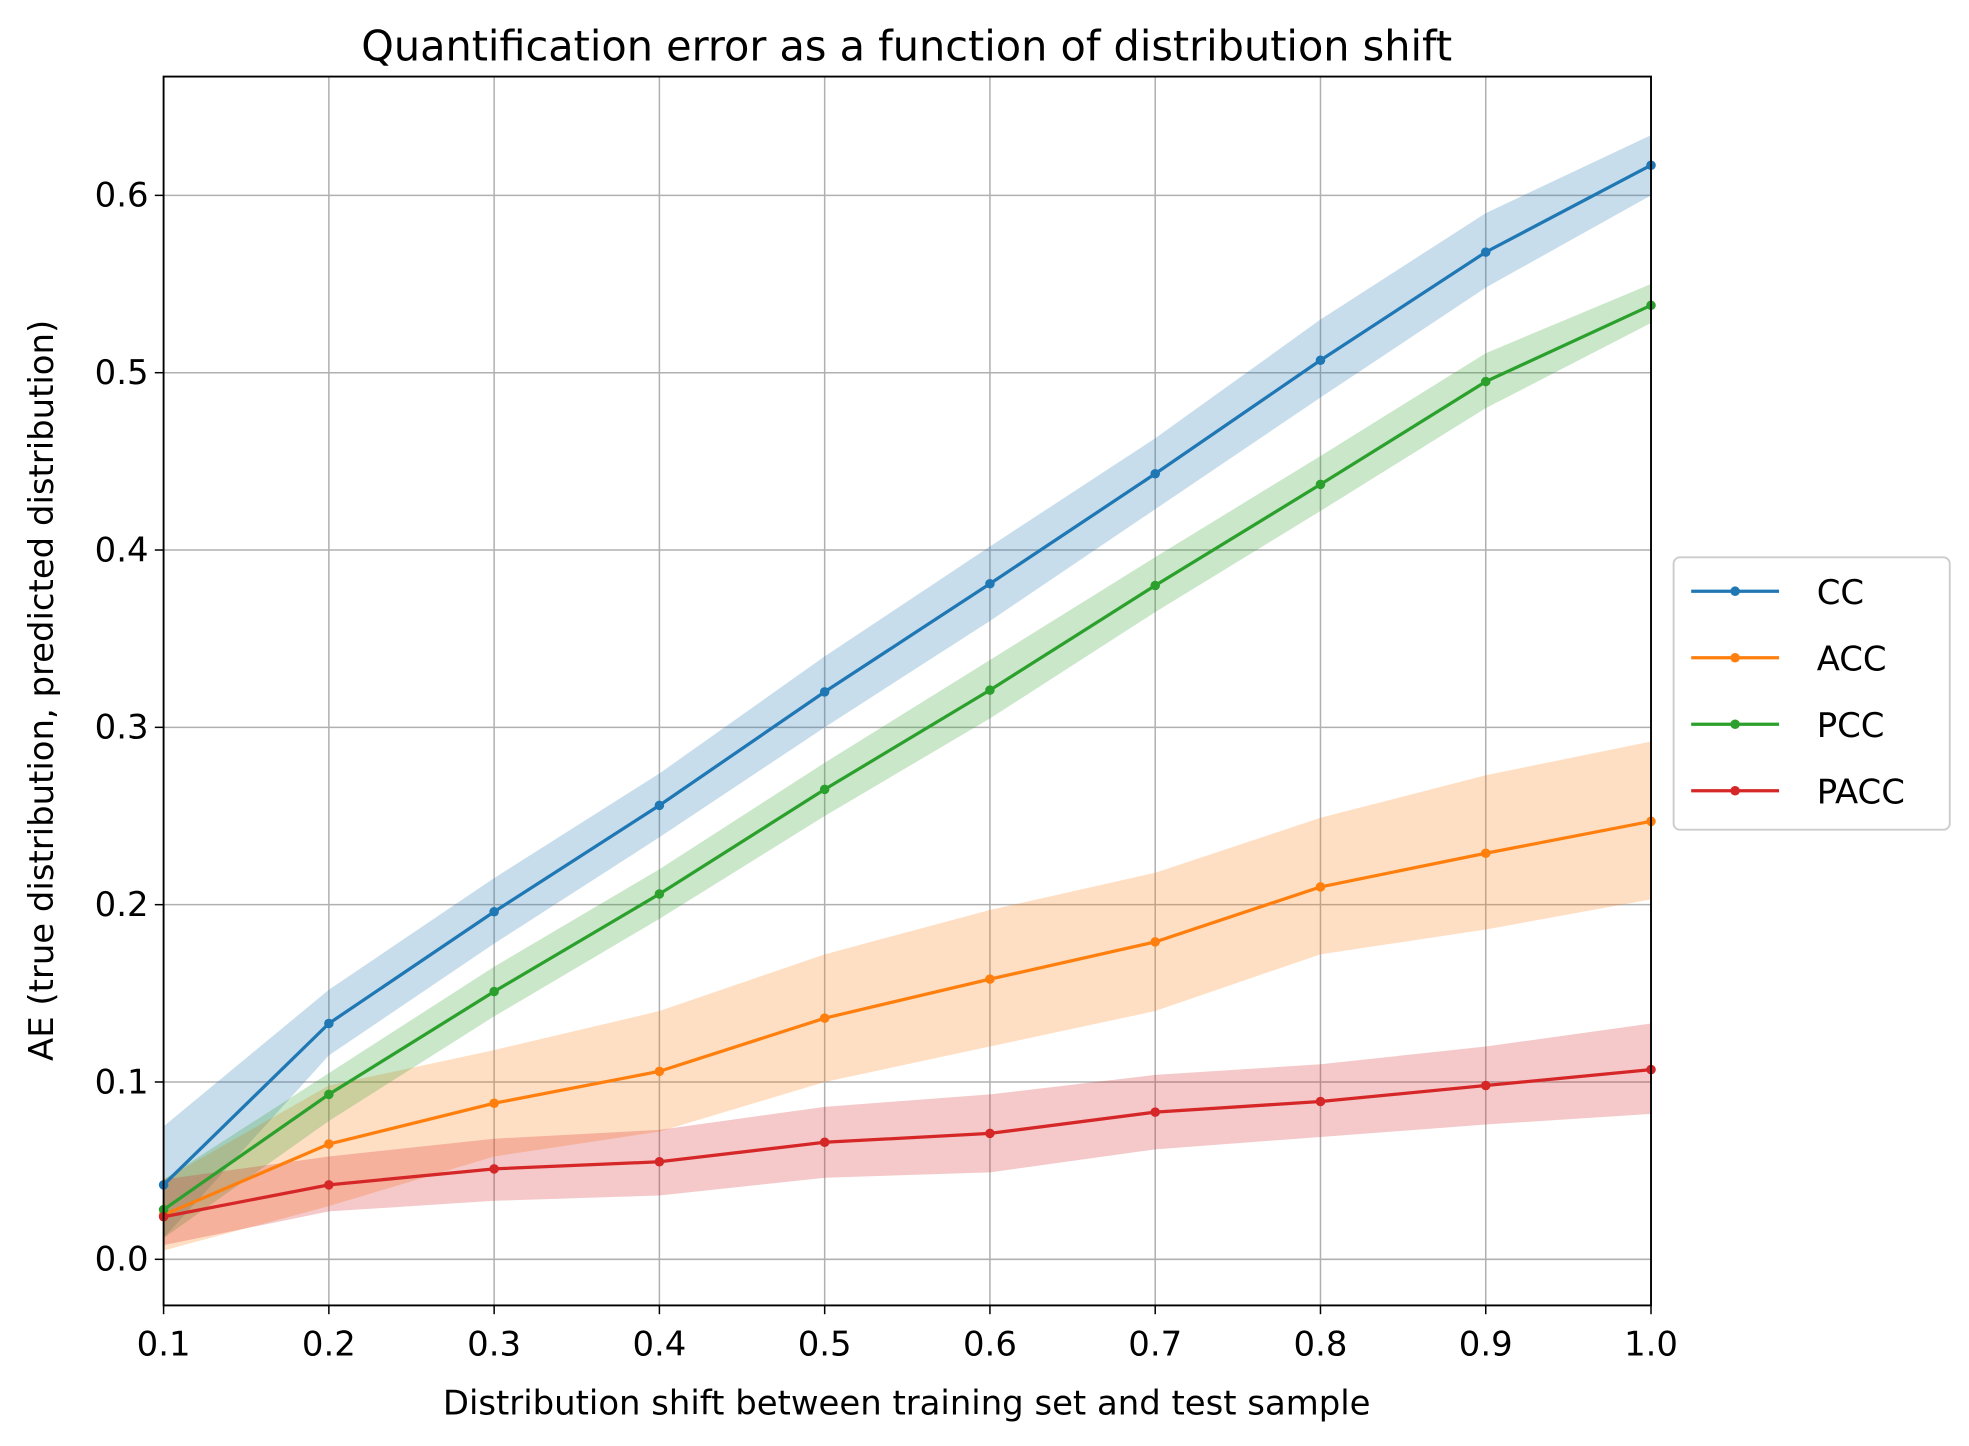  I want to click on y-tick-label: 0.5, so click(122, 372).